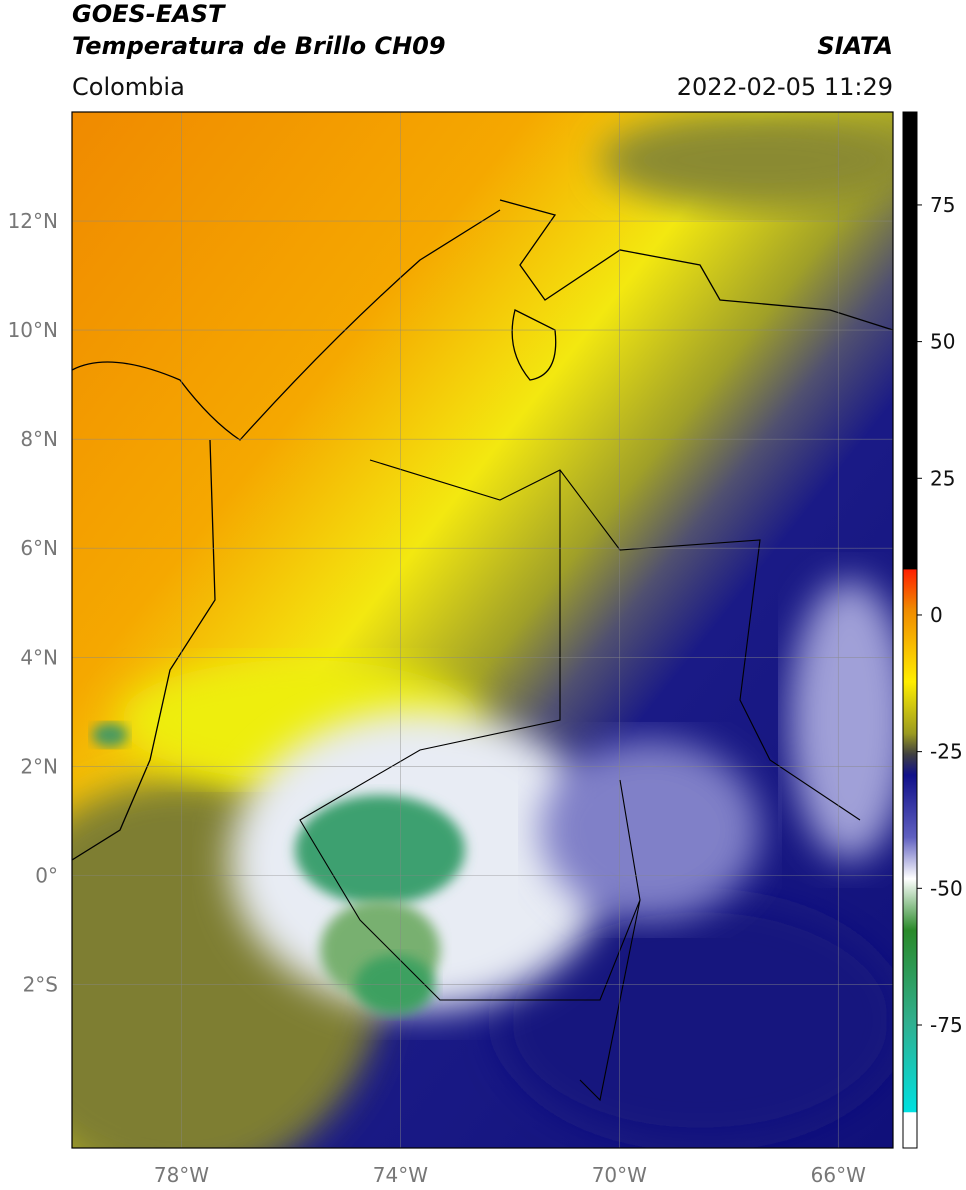  I want to click on colorbar-tick-label: 25, so click(942, 478).